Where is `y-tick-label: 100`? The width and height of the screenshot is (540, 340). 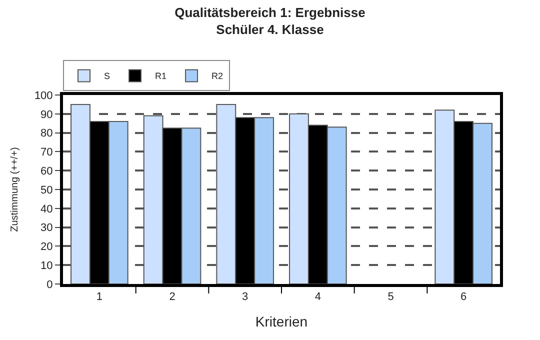 y-tick-label: 100 is located at coordinates (43, 96).